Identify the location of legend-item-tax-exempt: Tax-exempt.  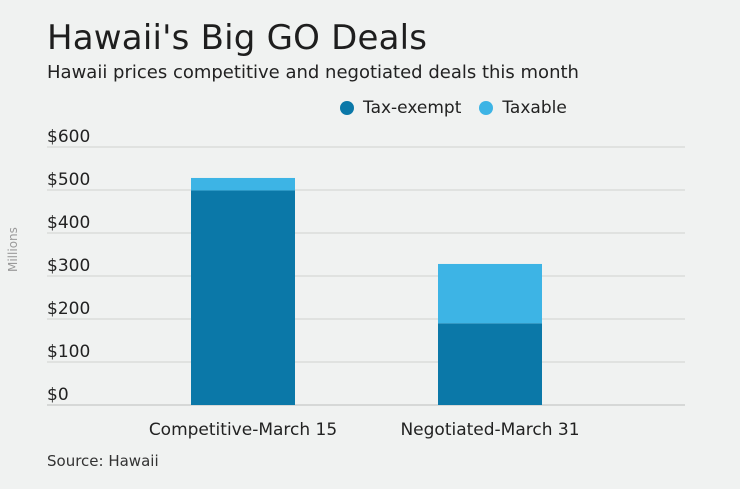
(400, 108).